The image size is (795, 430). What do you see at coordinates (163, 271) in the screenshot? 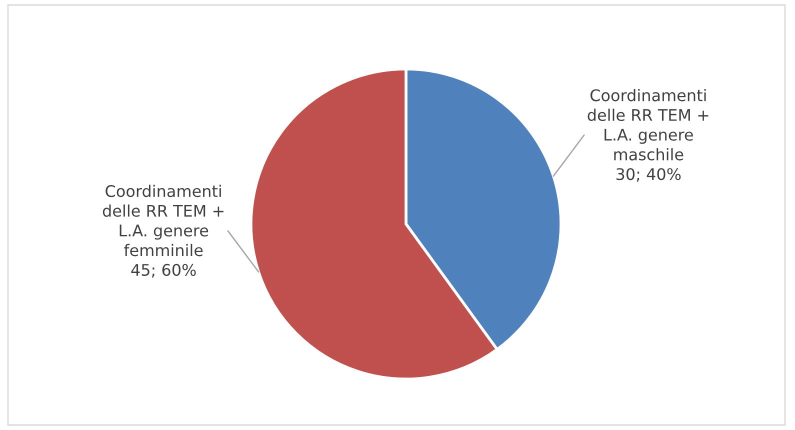
I see `data-label: 45; 60%` at bounding box center [163, 271].